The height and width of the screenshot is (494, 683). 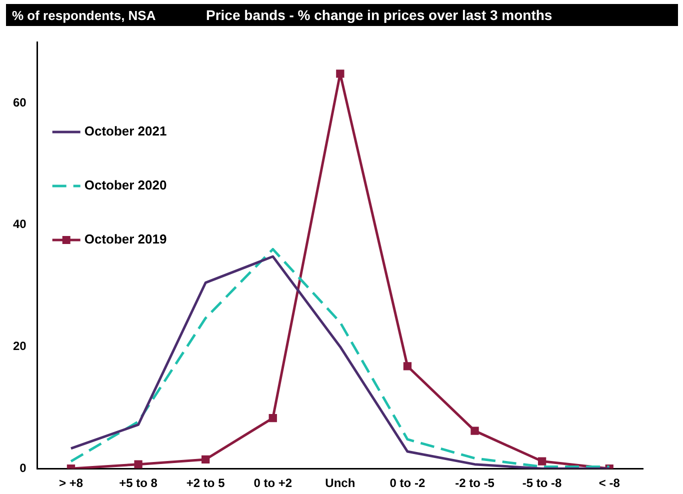 I want to click on y-axis-title: % of respondents, NSA, so click(x=84, y=15).